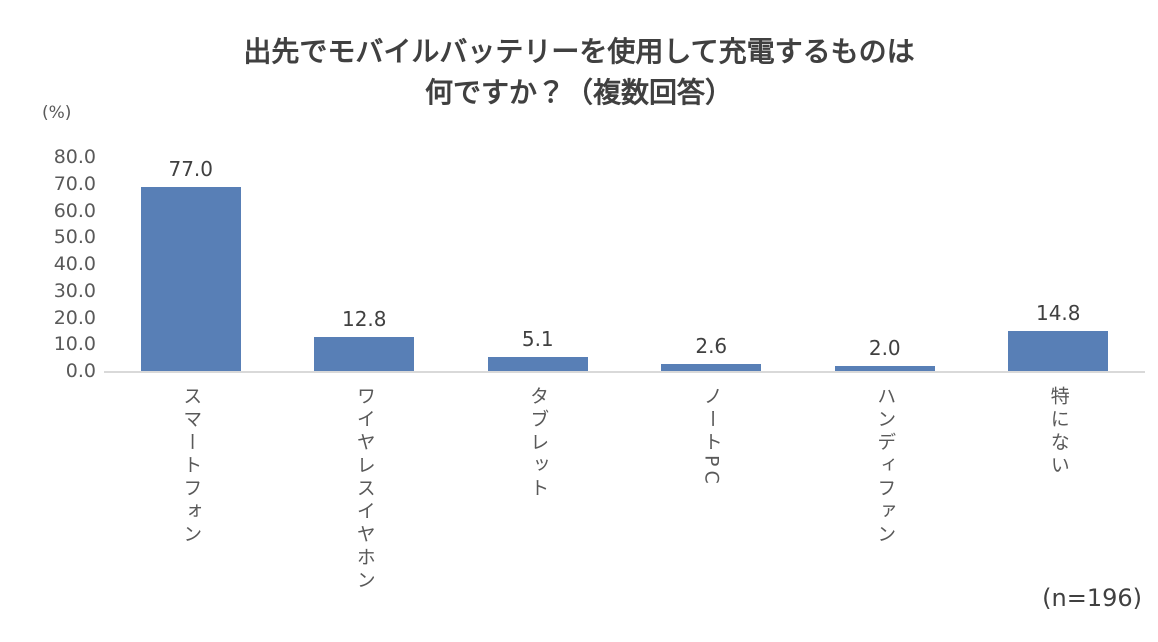 The height and width of the screenshot is (642, 1158). Describe the element at coordinates (74, 183) in the screenshot. I see `y-tick-label: 70.0` at that location.